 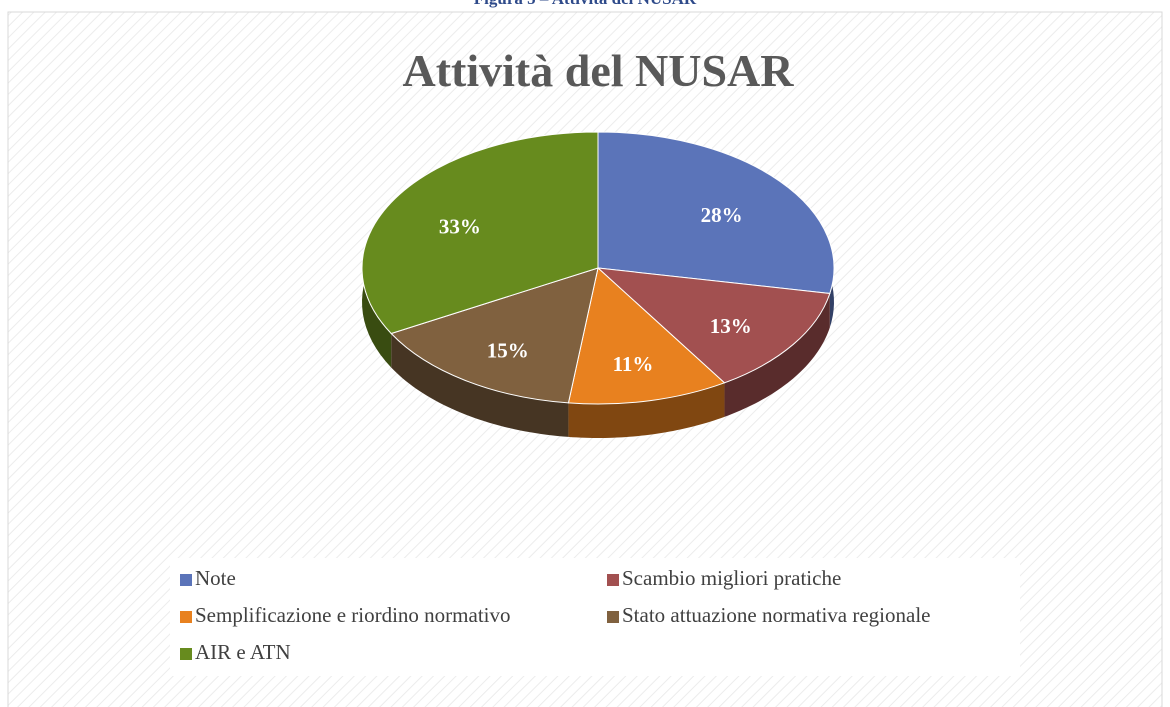 I want to click on data-label: 13%, so click(x=731, y=326).